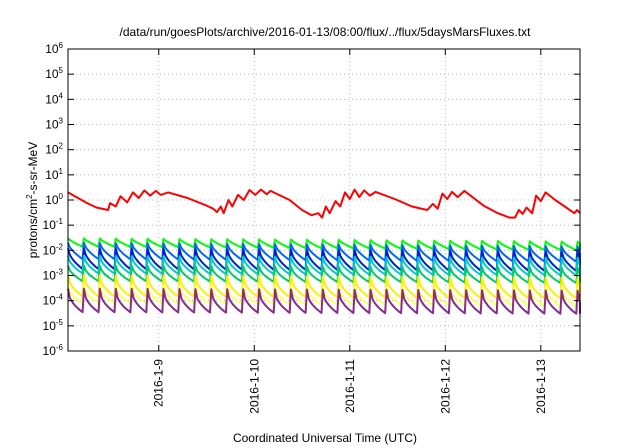 The width and height of the screenshot is (640, 448). I want to click on y-tick-label: 10⁻⁶, so click(53, 350).